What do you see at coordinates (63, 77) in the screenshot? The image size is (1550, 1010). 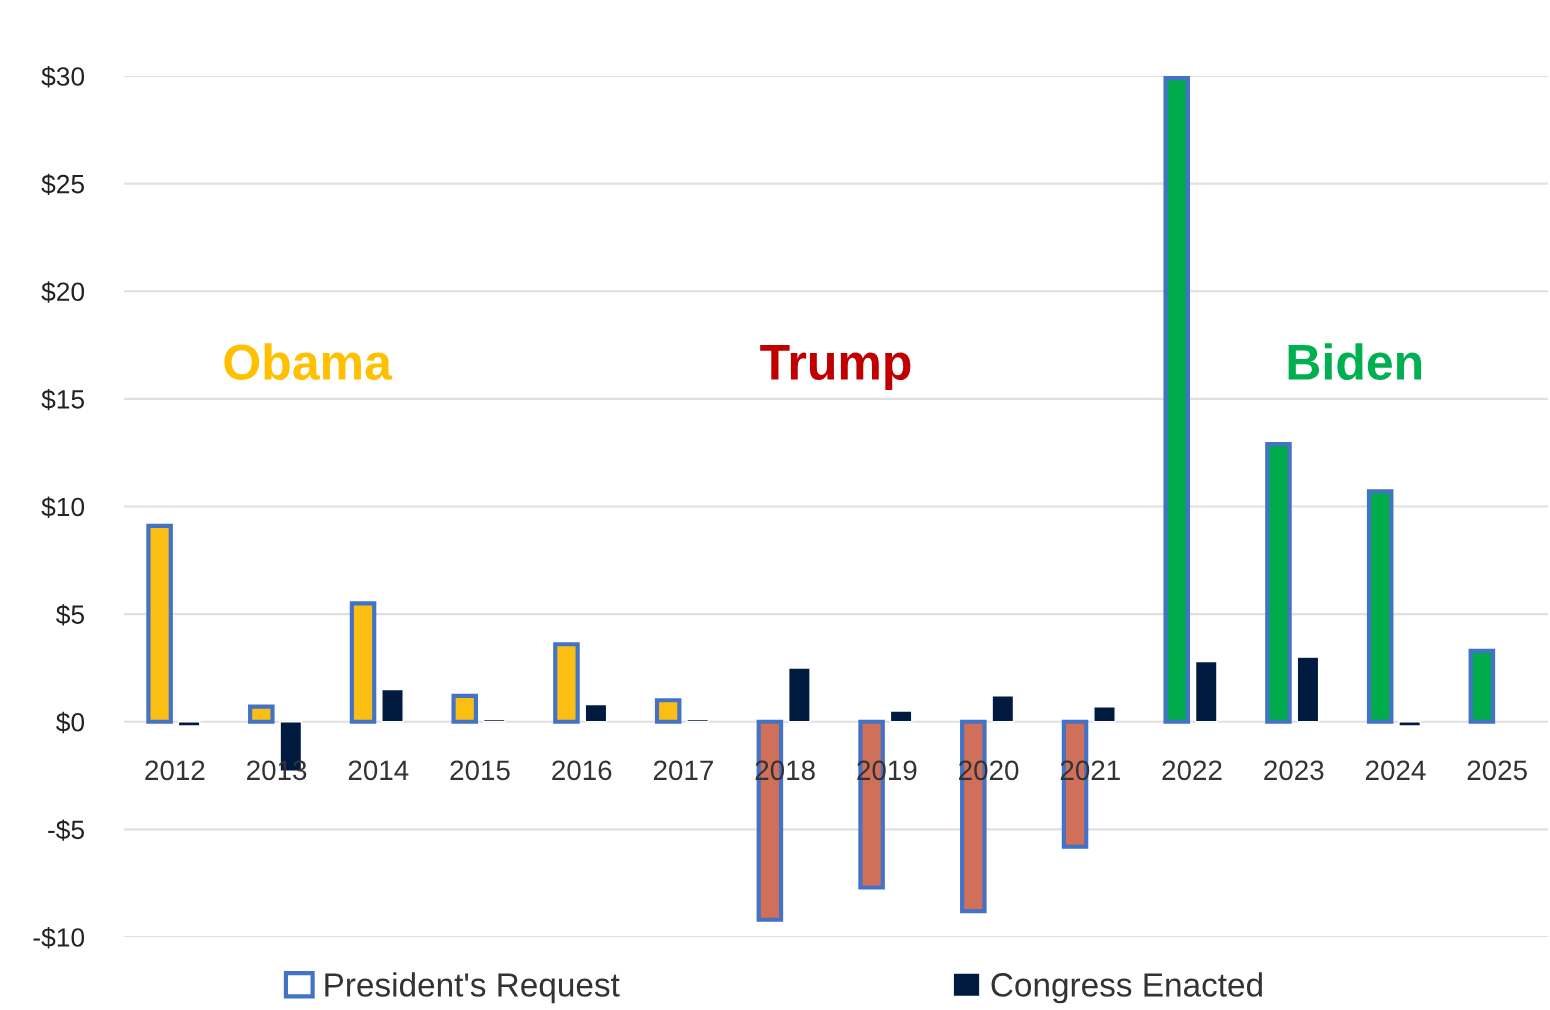 I see `y-tick-label: $30` at bounding box center [63, 77].